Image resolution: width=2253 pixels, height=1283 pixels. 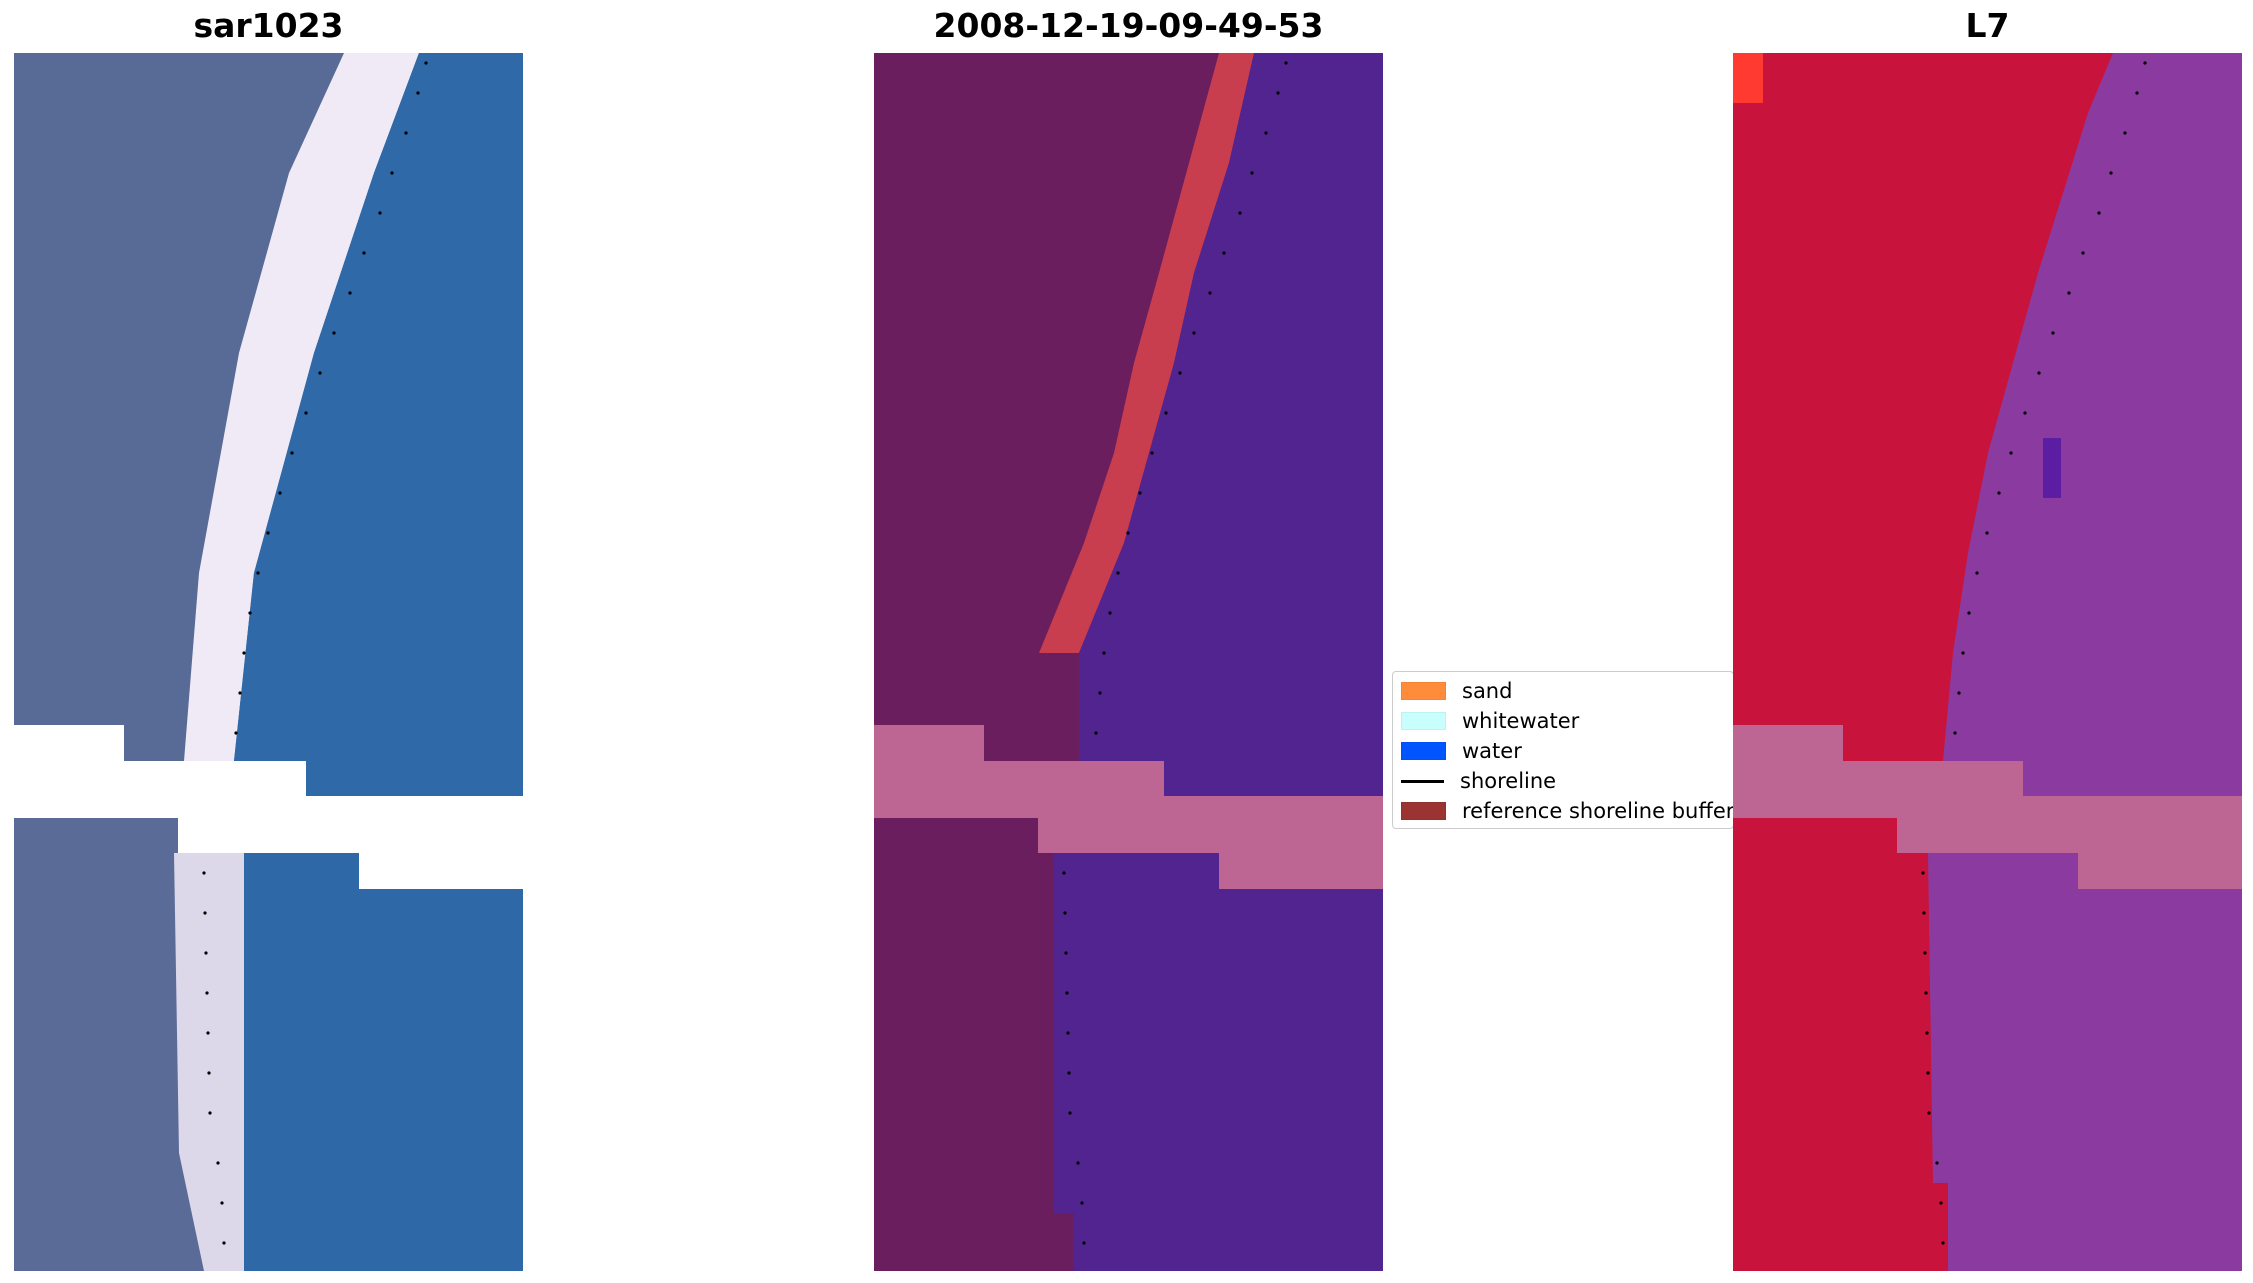 What do you see at coordinates (1146, 353) in the screenshot?
I see `classified-sand` at bounding box center [1146, 353].